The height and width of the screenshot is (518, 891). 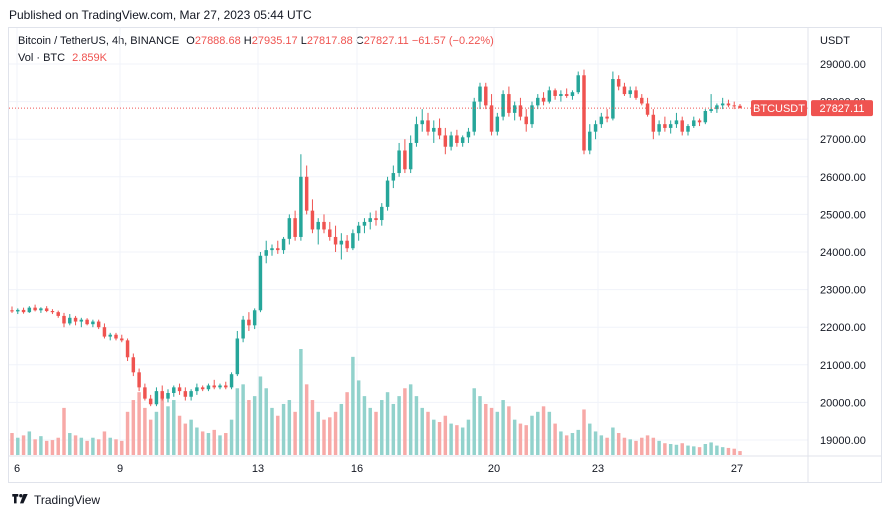 What do you see at coordinates (99, 41) in the screenshot?
I see `symbol-title: Bitcoin / TetherUS, 4h, BINANCE` at bounding box center [99, 41].